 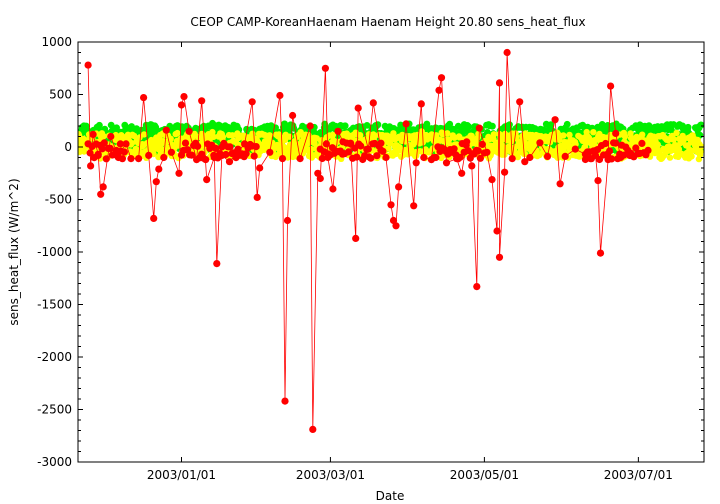 What do you see at coordinates (484, 475) in the screenshot?
I see `x-tick-label: 2003/05/01` at bounding box center [484, 475].